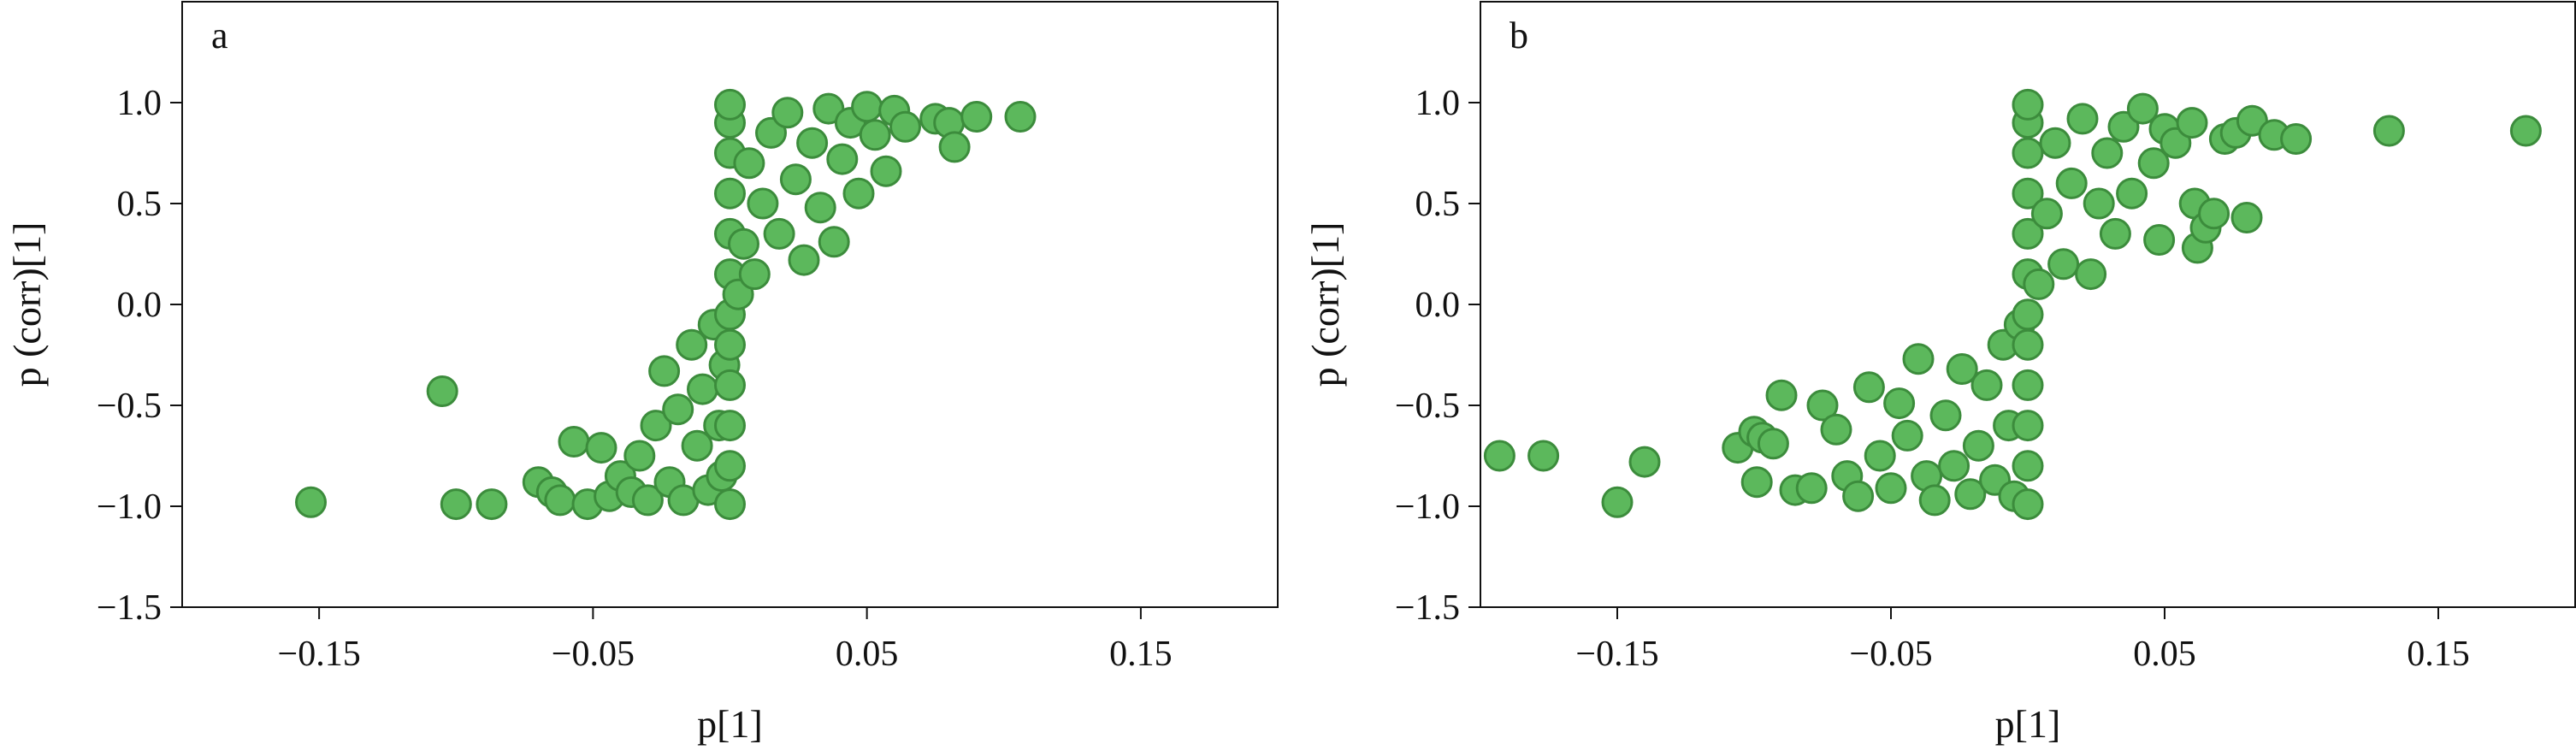 The width and height of the screenshot is (2576, 750). What do you see at coordinates (129, 608) in the screenshot?
I see `y-tick-label: −1.5` at bounding box center [129, 608].